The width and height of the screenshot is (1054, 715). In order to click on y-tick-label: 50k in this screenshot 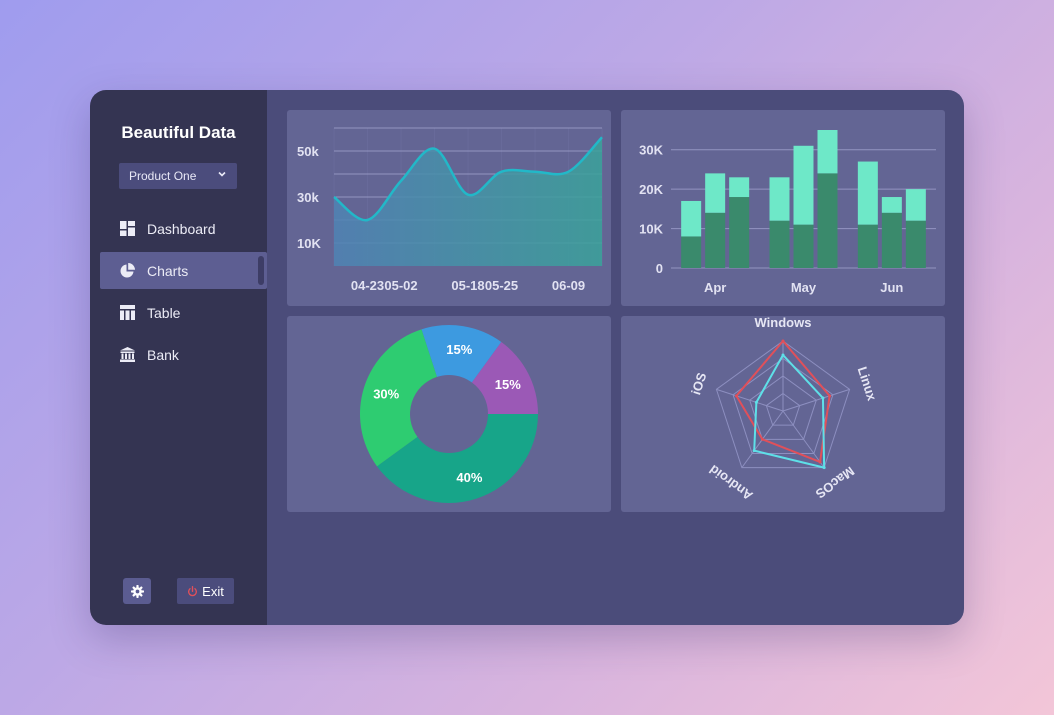, I will do `click(308, 151)`.